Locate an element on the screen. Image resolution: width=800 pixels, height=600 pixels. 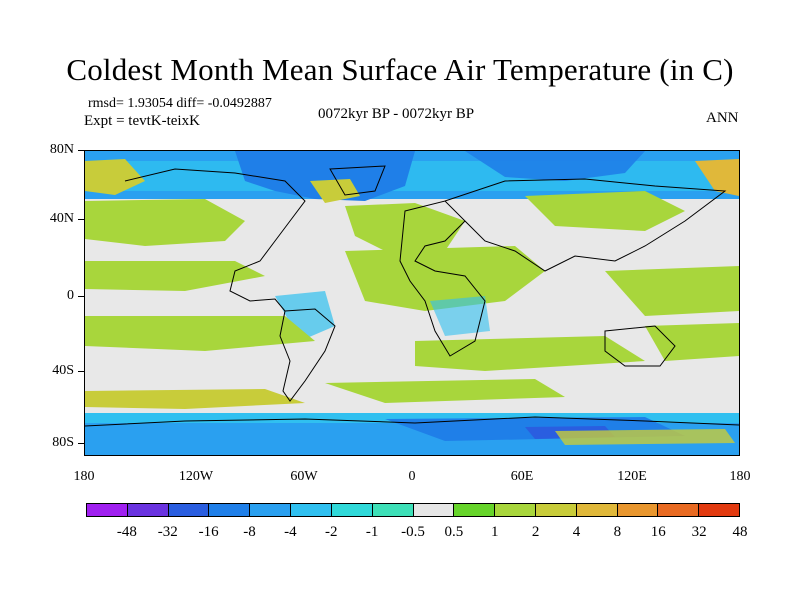
lon-label-180e: 180 is located at coordinates (740, 476).